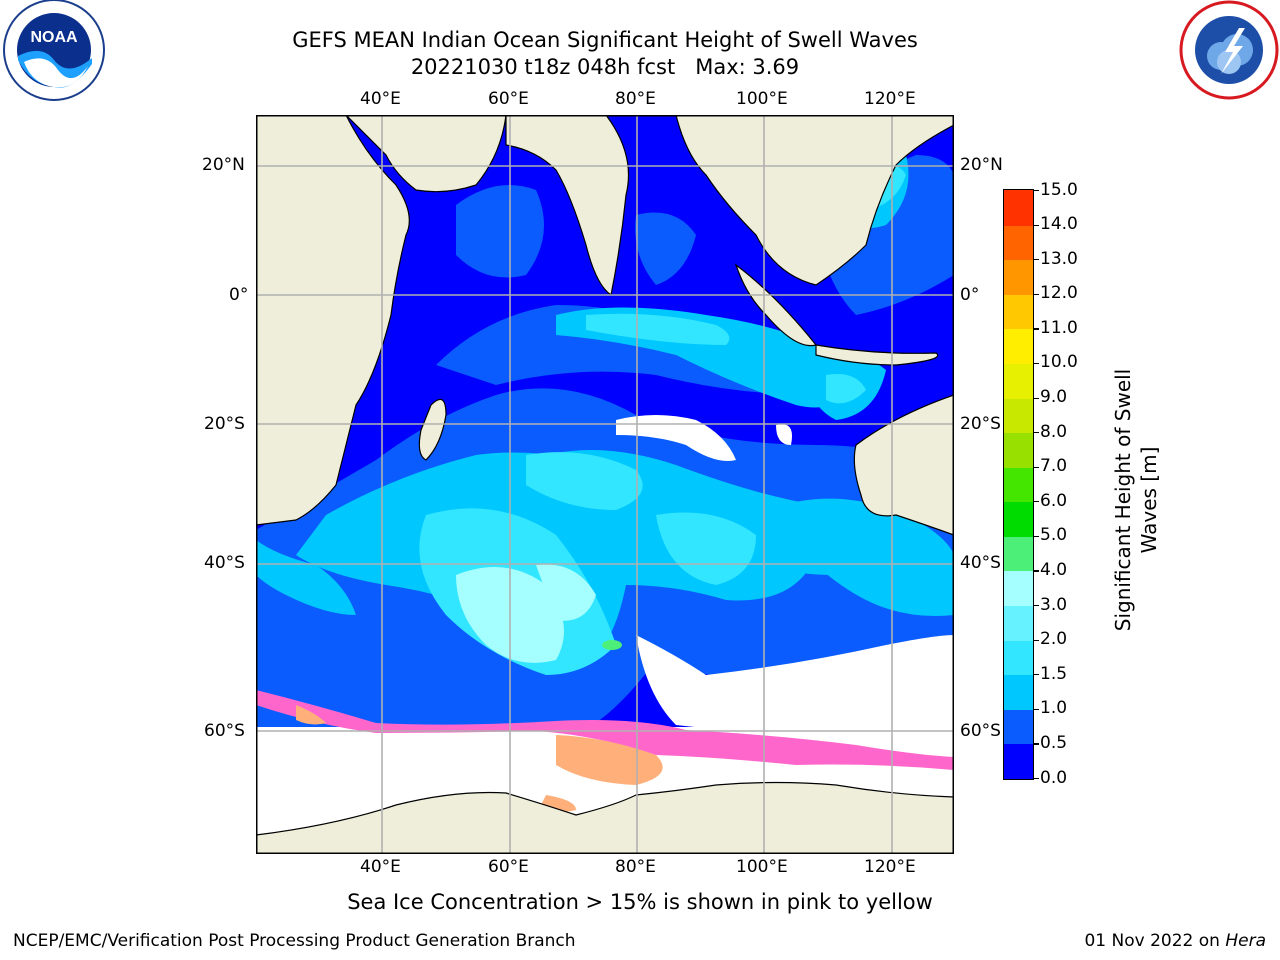 This screenshot has width=1280, height=960. I want to click on lon-tick-top-100e: 100°E, so click(762, 99).